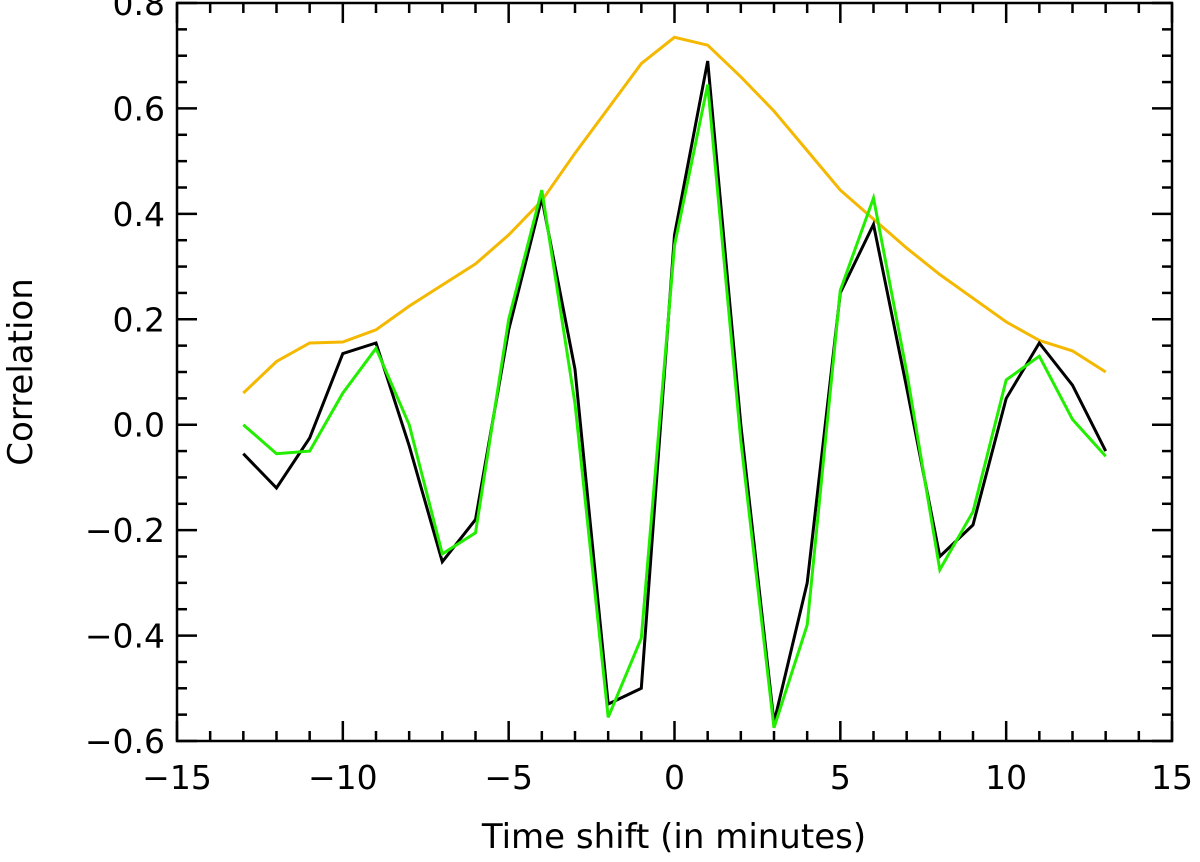  I want to click on x-tick-label: 15, so click(1172, 777).